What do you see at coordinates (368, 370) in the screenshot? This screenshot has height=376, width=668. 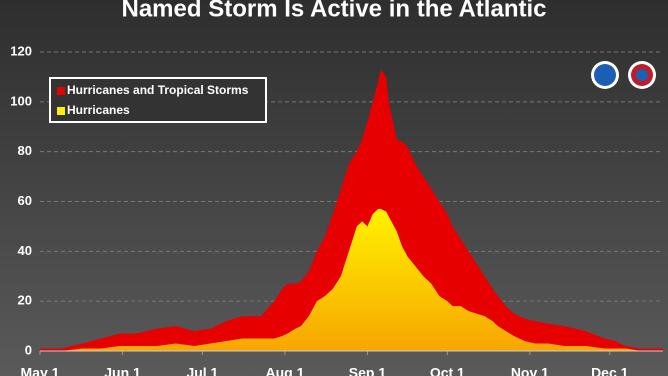 I see `x-tick-label: Sep 1` at bounding box center [368, 370].